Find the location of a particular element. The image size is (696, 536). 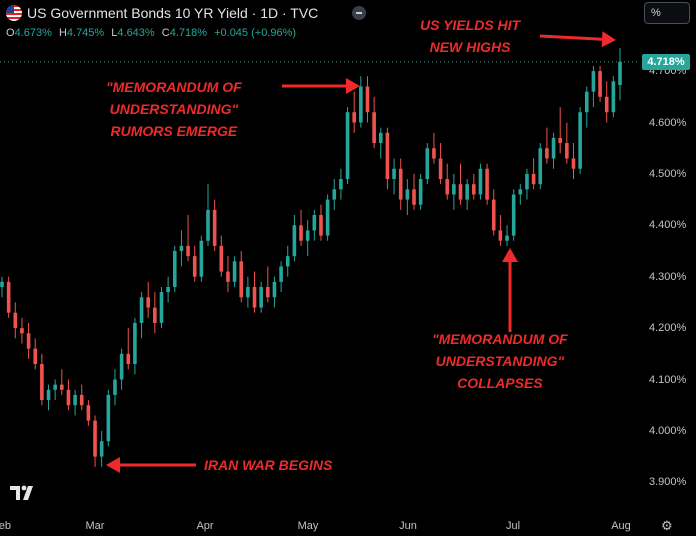

open-label: O is located at coordinates (10, 33).